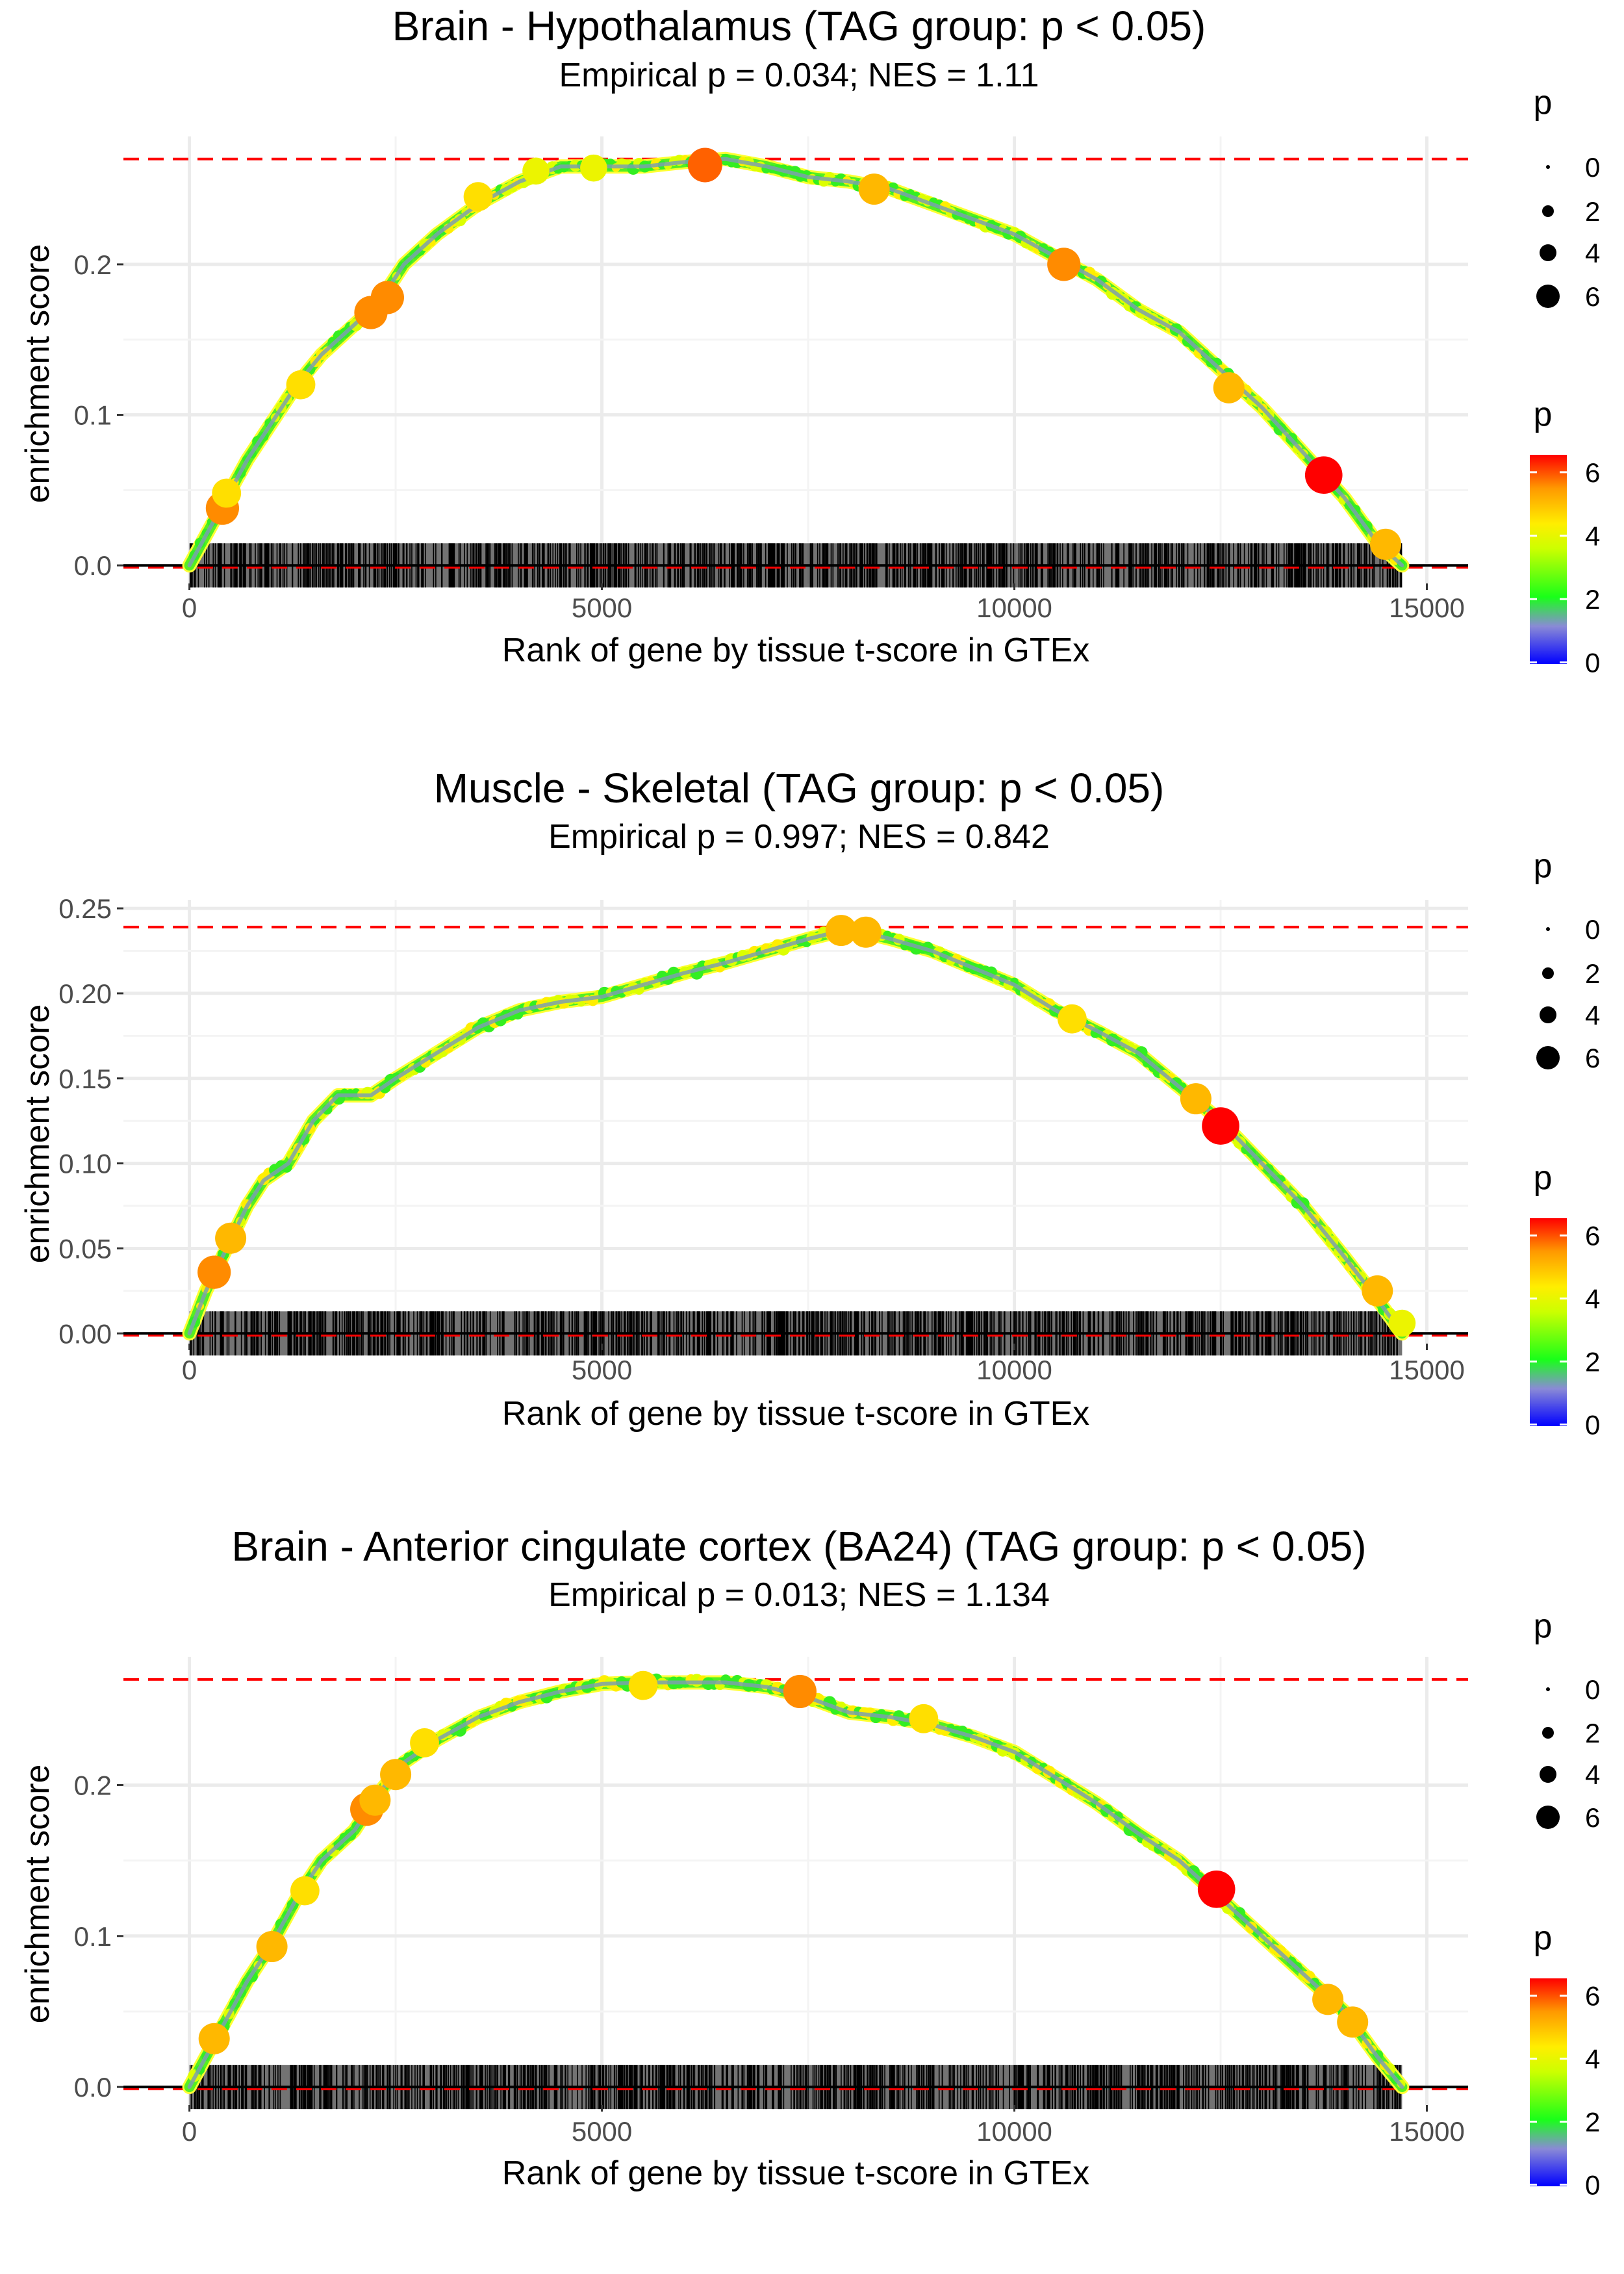 This screenshot has width=1624, height=2274. What do you see at coordinates (799, 75) in the screenshot?
I see `chart-subtitle: Empirical p = 0.034; NES = 1.11` at bounding box center [799, 75].